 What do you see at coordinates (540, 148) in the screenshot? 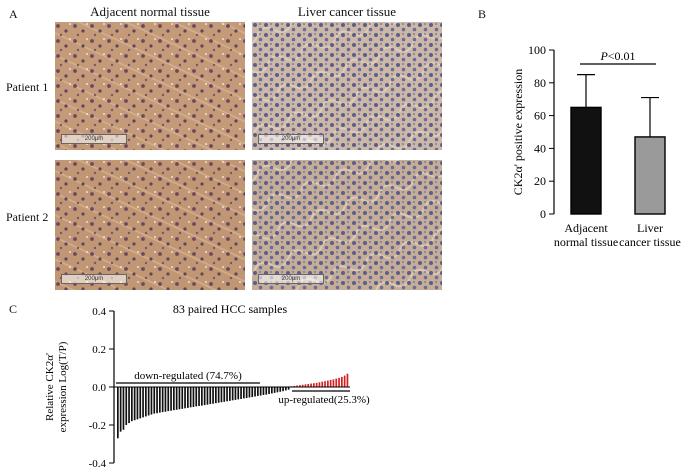
I see `y-tick-label: 40` at bounding box center [540, 148].